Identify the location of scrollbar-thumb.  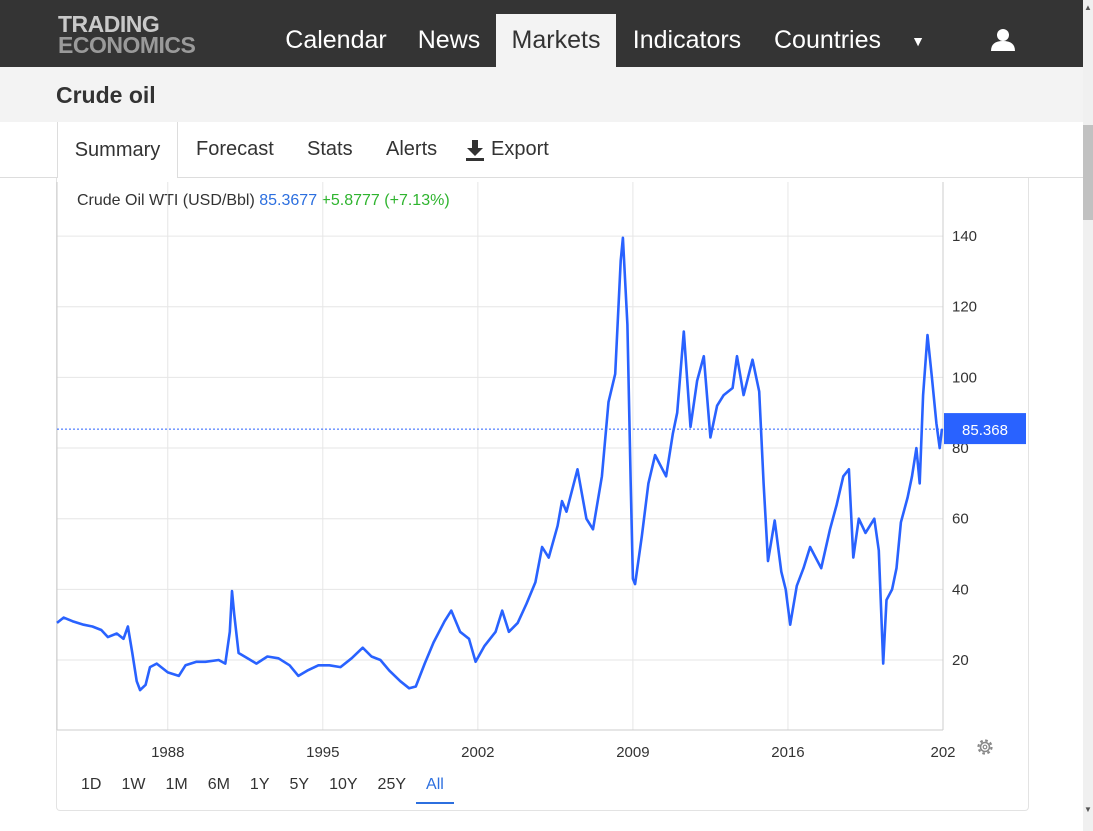
(1088, 172).